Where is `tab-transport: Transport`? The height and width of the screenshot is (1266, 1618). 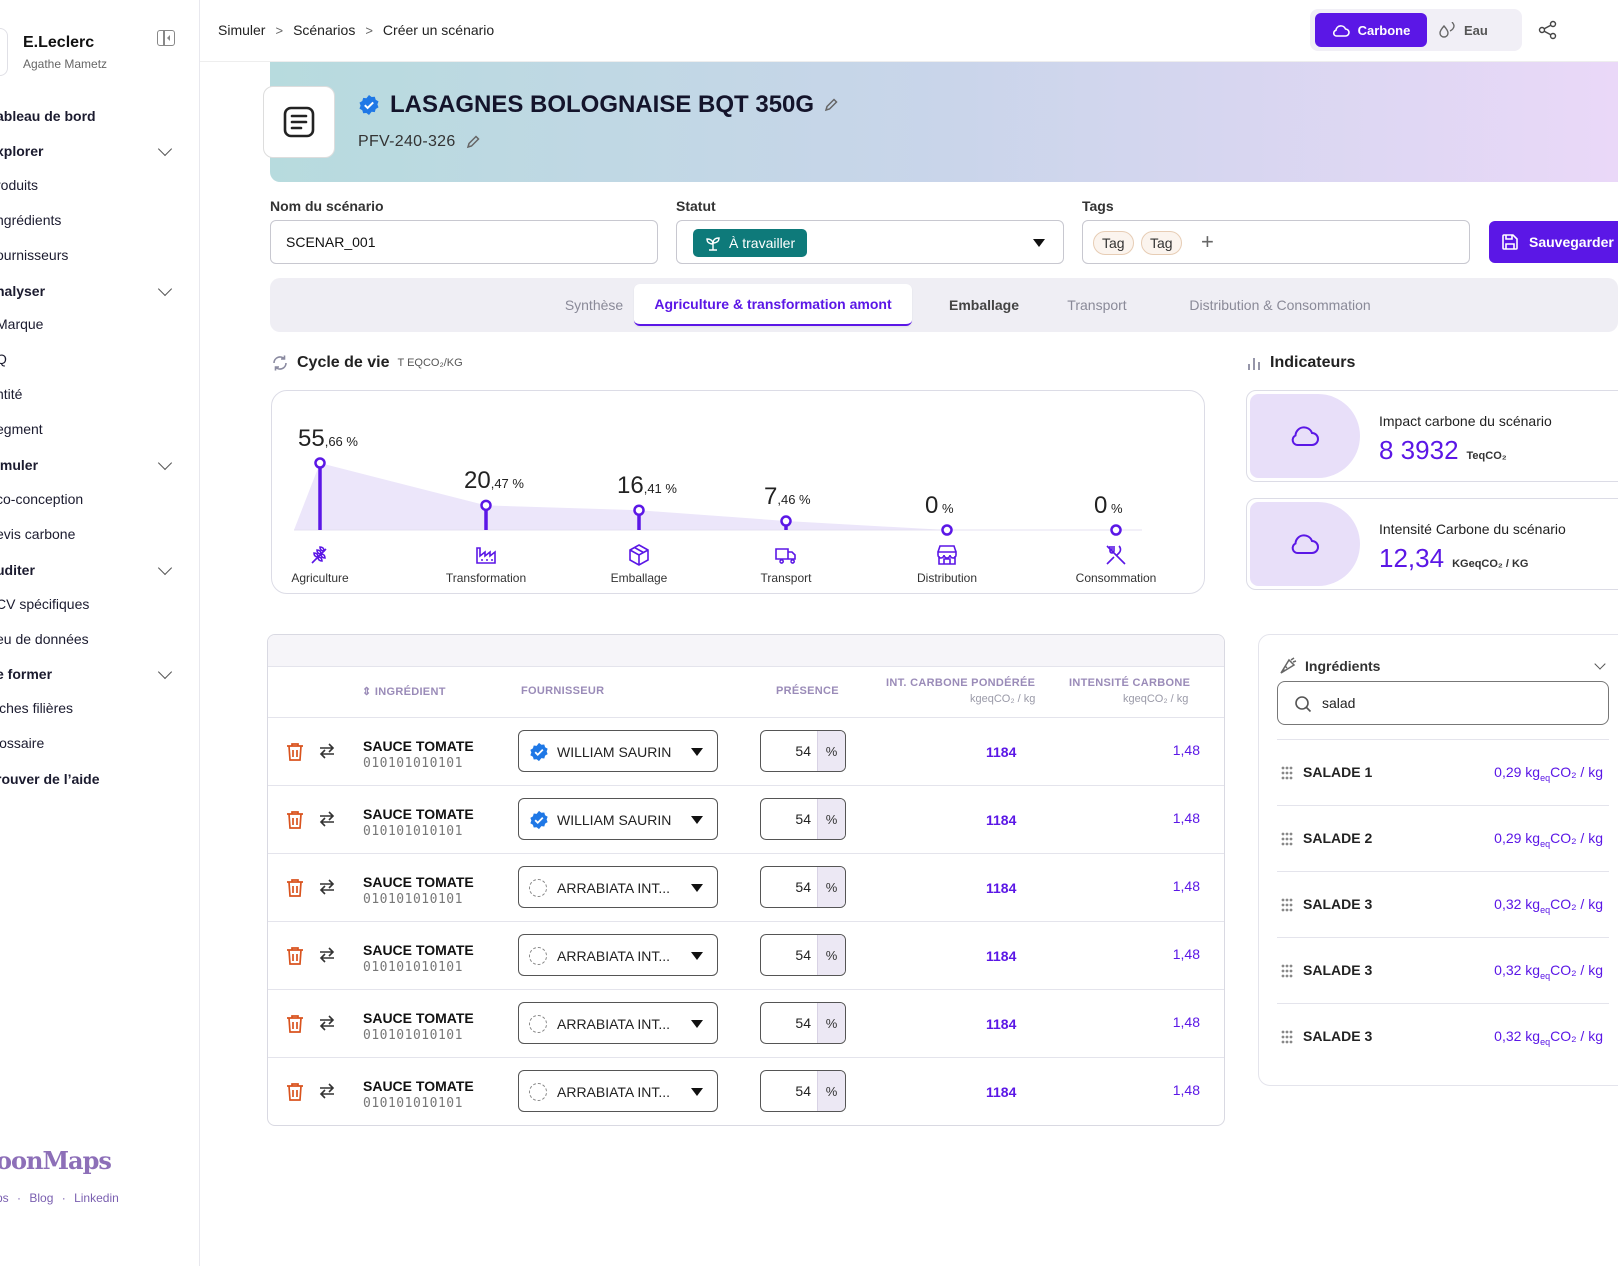 tab-transport: Transport is located at coordinates (1097, 305).